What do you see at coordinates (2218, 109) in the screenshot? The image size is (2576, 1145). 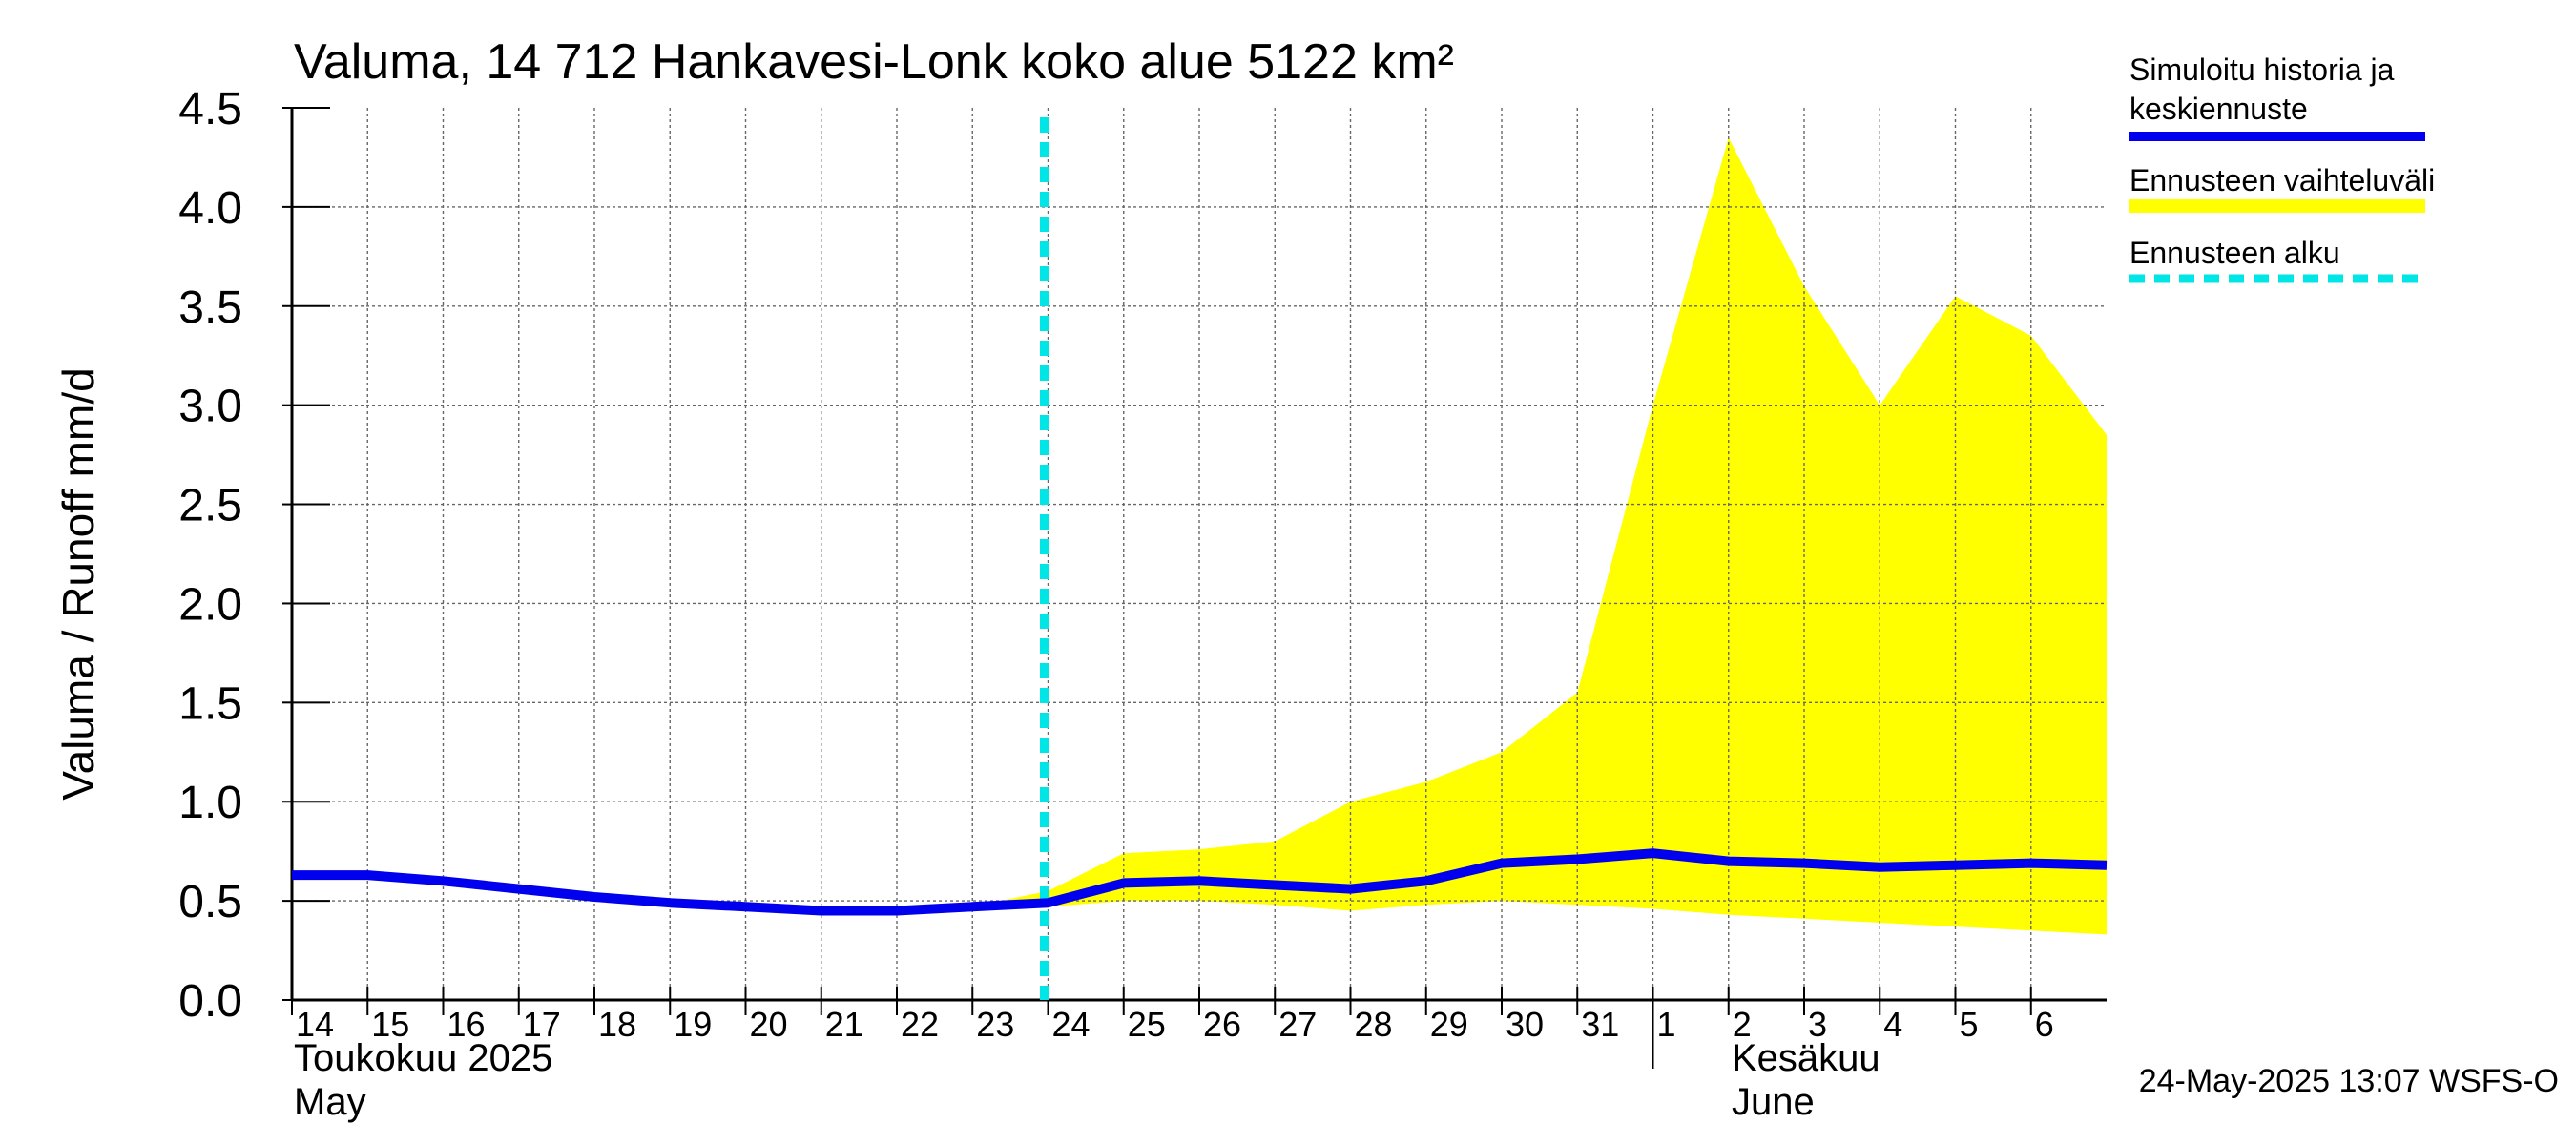 I see `legend-label-simulated-line2: keskiennuste` at bounding box center [2218, 109].